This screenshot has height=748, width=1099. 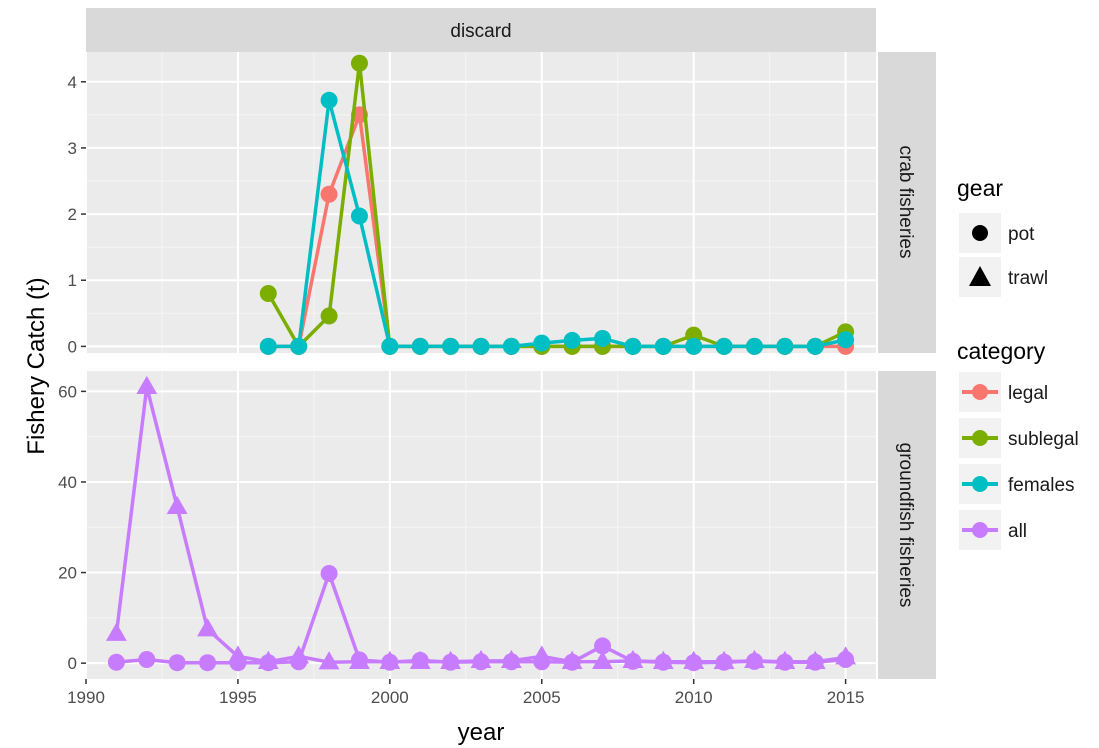 What do you see at coordinates (72, 280) in the screenshot?
I see `y-tick-label: 1` at bounding box center [72, 280].